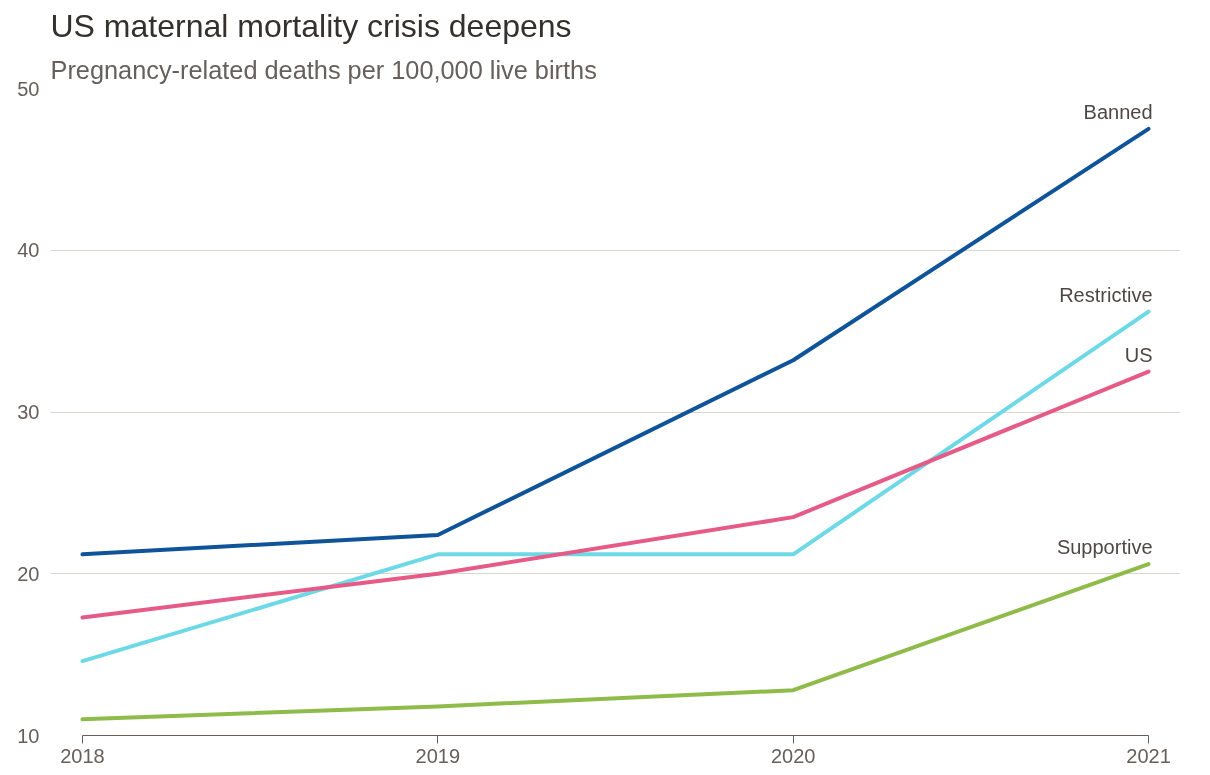  What do you see at coordinates (1106, 294) in the screenshot?
I see `series-label: Restrictive` at bounding box center [1106, 294].